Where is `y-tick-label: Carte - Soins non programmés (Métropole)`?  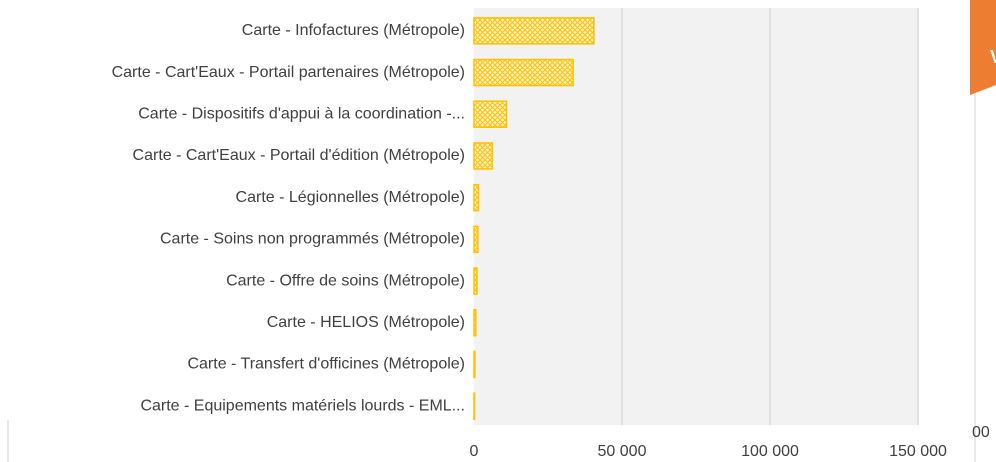 y-tick-label: Carte - Soins non programmés (Métropole) is located at coordinates (312, 239).